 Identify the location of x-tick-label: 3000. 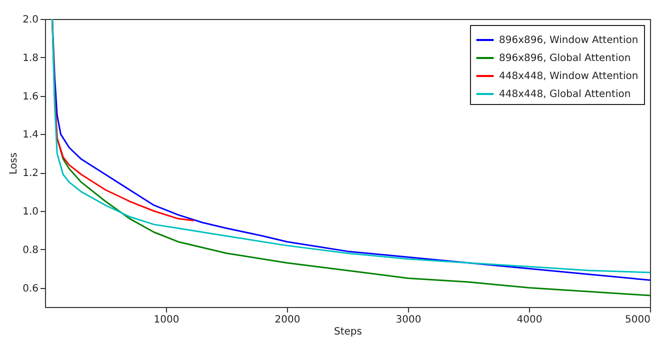
(409, 320).